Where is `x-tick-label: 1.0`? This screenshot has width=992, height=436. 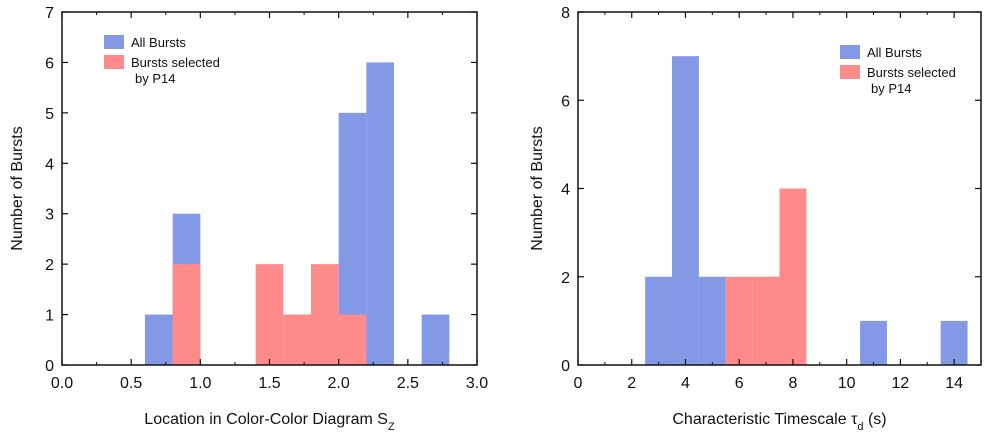
x-tick-label: 1.0 is located at coordinates (200, 383).